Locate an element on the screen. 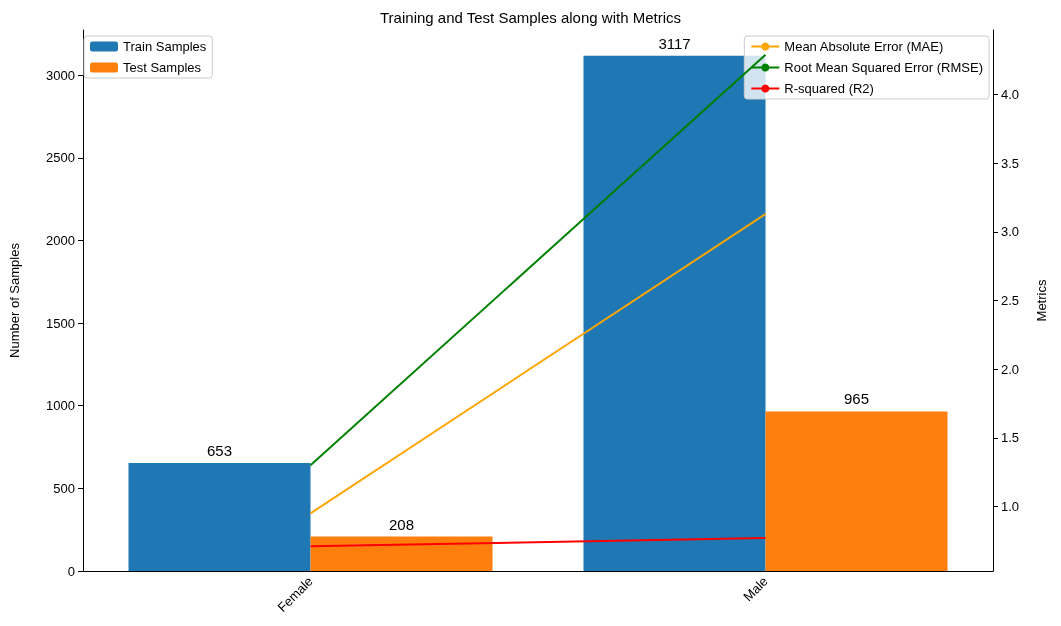  chart-title: Training and Test Samples along with Metrics is located at coordinates (530, 17).